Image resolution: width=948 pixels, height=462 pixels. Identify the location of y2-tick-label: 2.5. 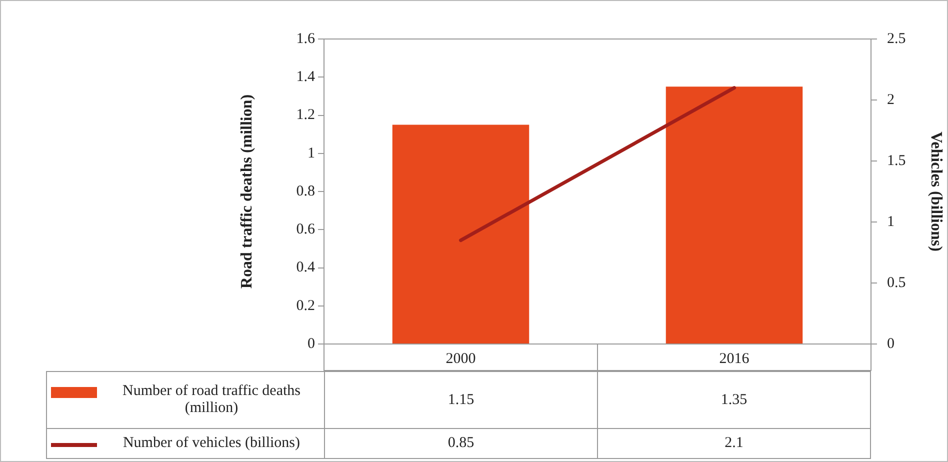
(896, 38).